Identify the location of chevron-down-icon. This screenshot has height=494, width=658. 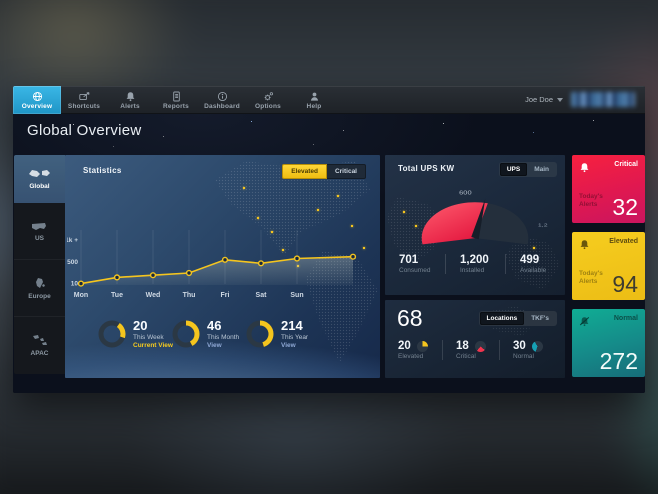
(560, 99).